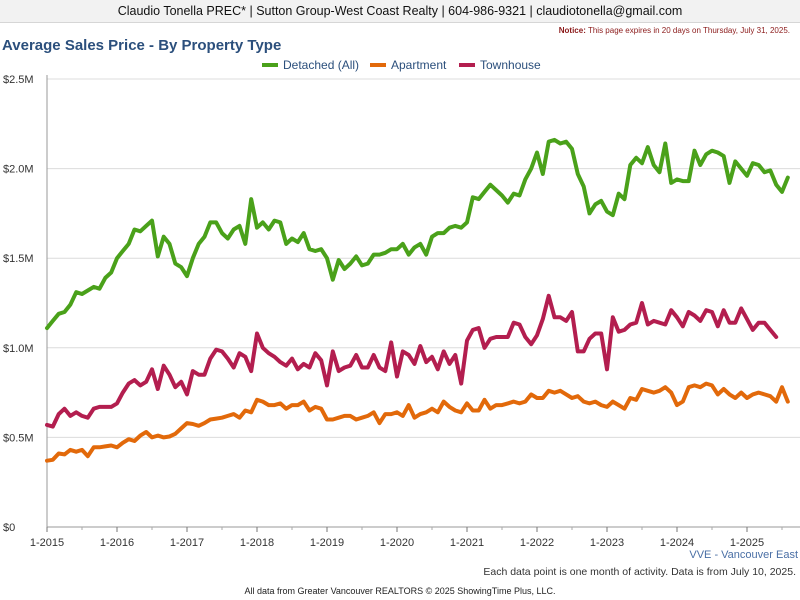  Describe the element at coordinates (397, 543) in the screenshot. I see `x-tick-label: 1-2020` at that location.